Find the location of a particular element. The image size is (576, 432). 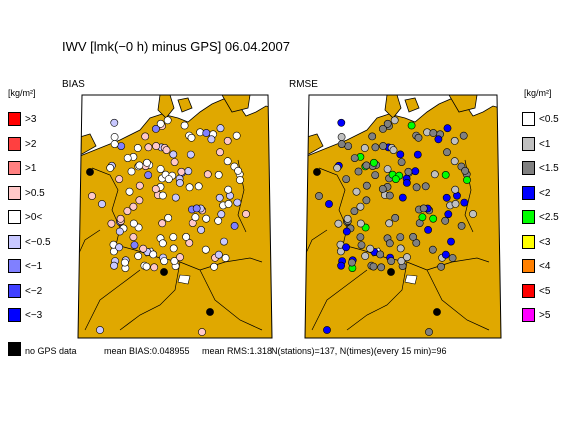

mean-bias-text: mean BIAS:0.048955 is located at coordinates (147, 351).